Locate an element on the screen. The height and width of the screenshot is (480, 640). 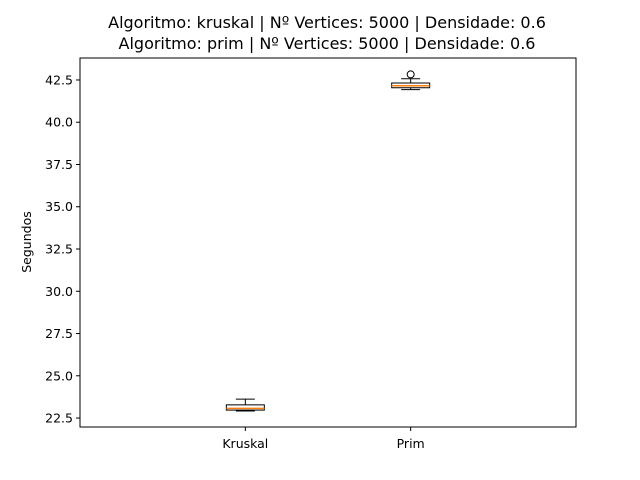
box-prim is located at coordinates (411, 80).